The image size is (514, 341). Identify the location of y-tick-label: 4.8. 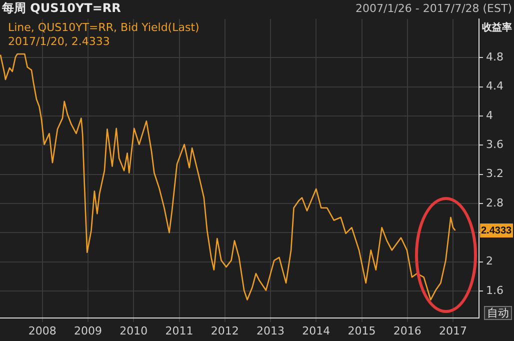
(495, 57).